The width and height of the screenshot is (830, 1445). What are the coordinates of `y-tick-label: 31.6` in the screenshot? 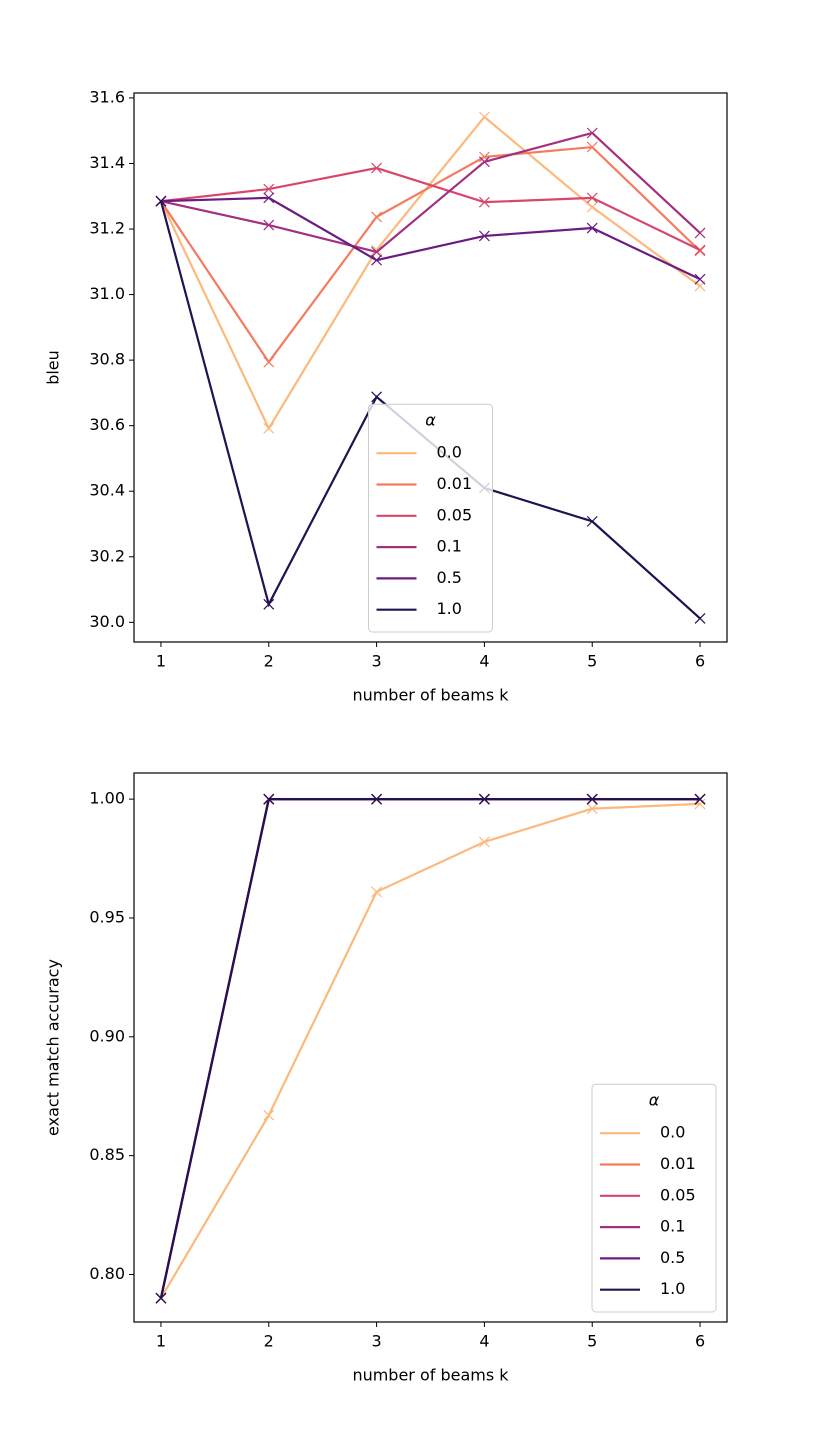 It's located at (107, 96).